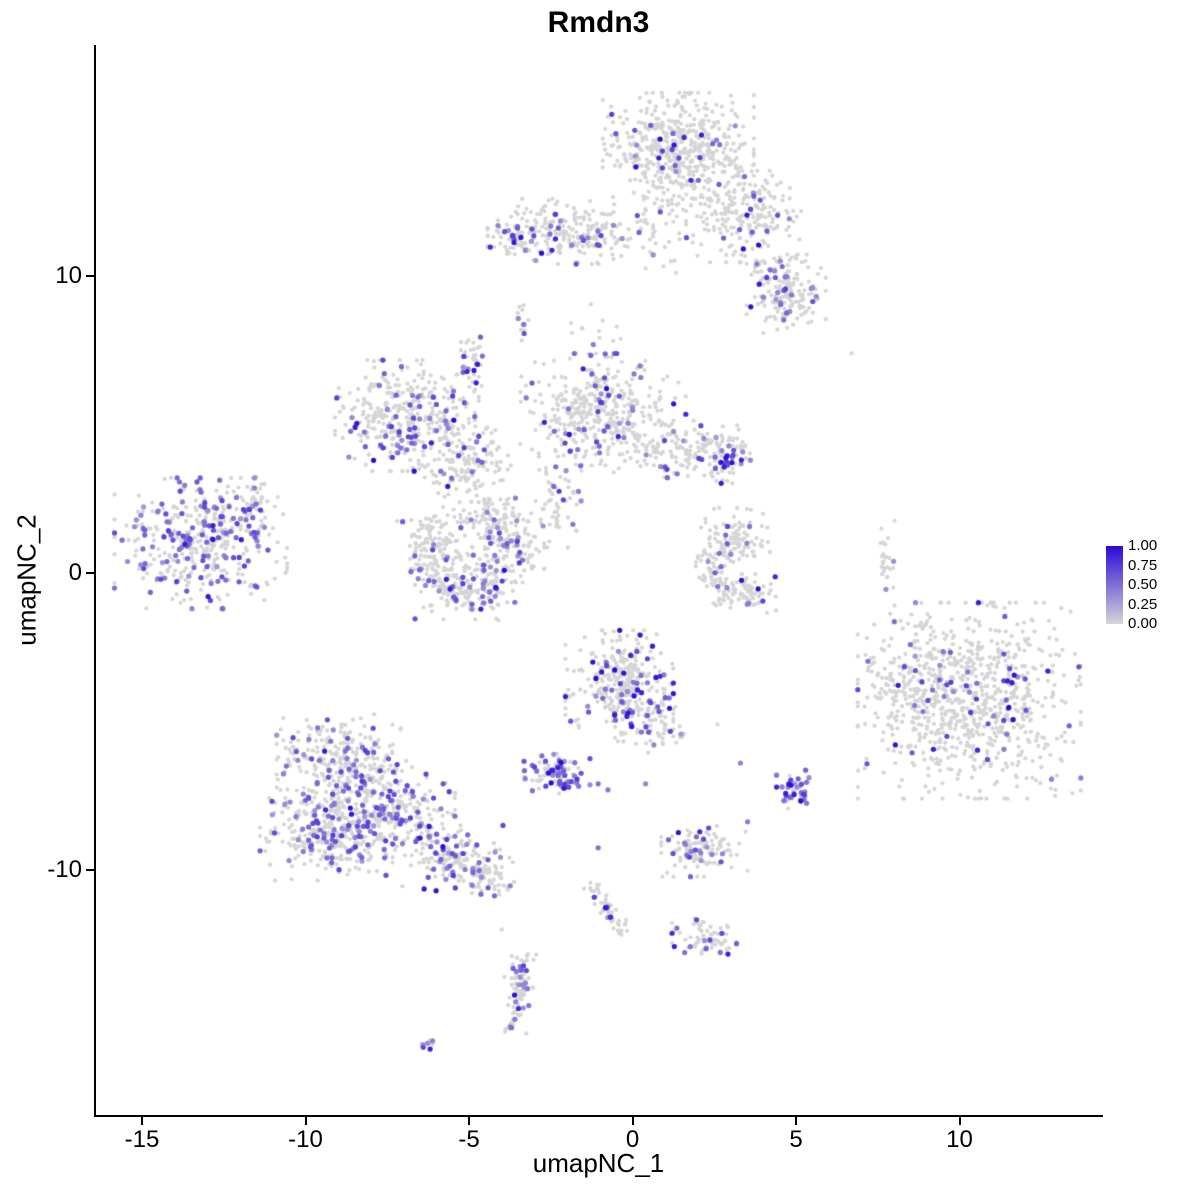 The image size is (1200, 1200). Describe the element at coordinates (1143, 584) in the screenshot. I see `legend-label: 0.50` at that location.